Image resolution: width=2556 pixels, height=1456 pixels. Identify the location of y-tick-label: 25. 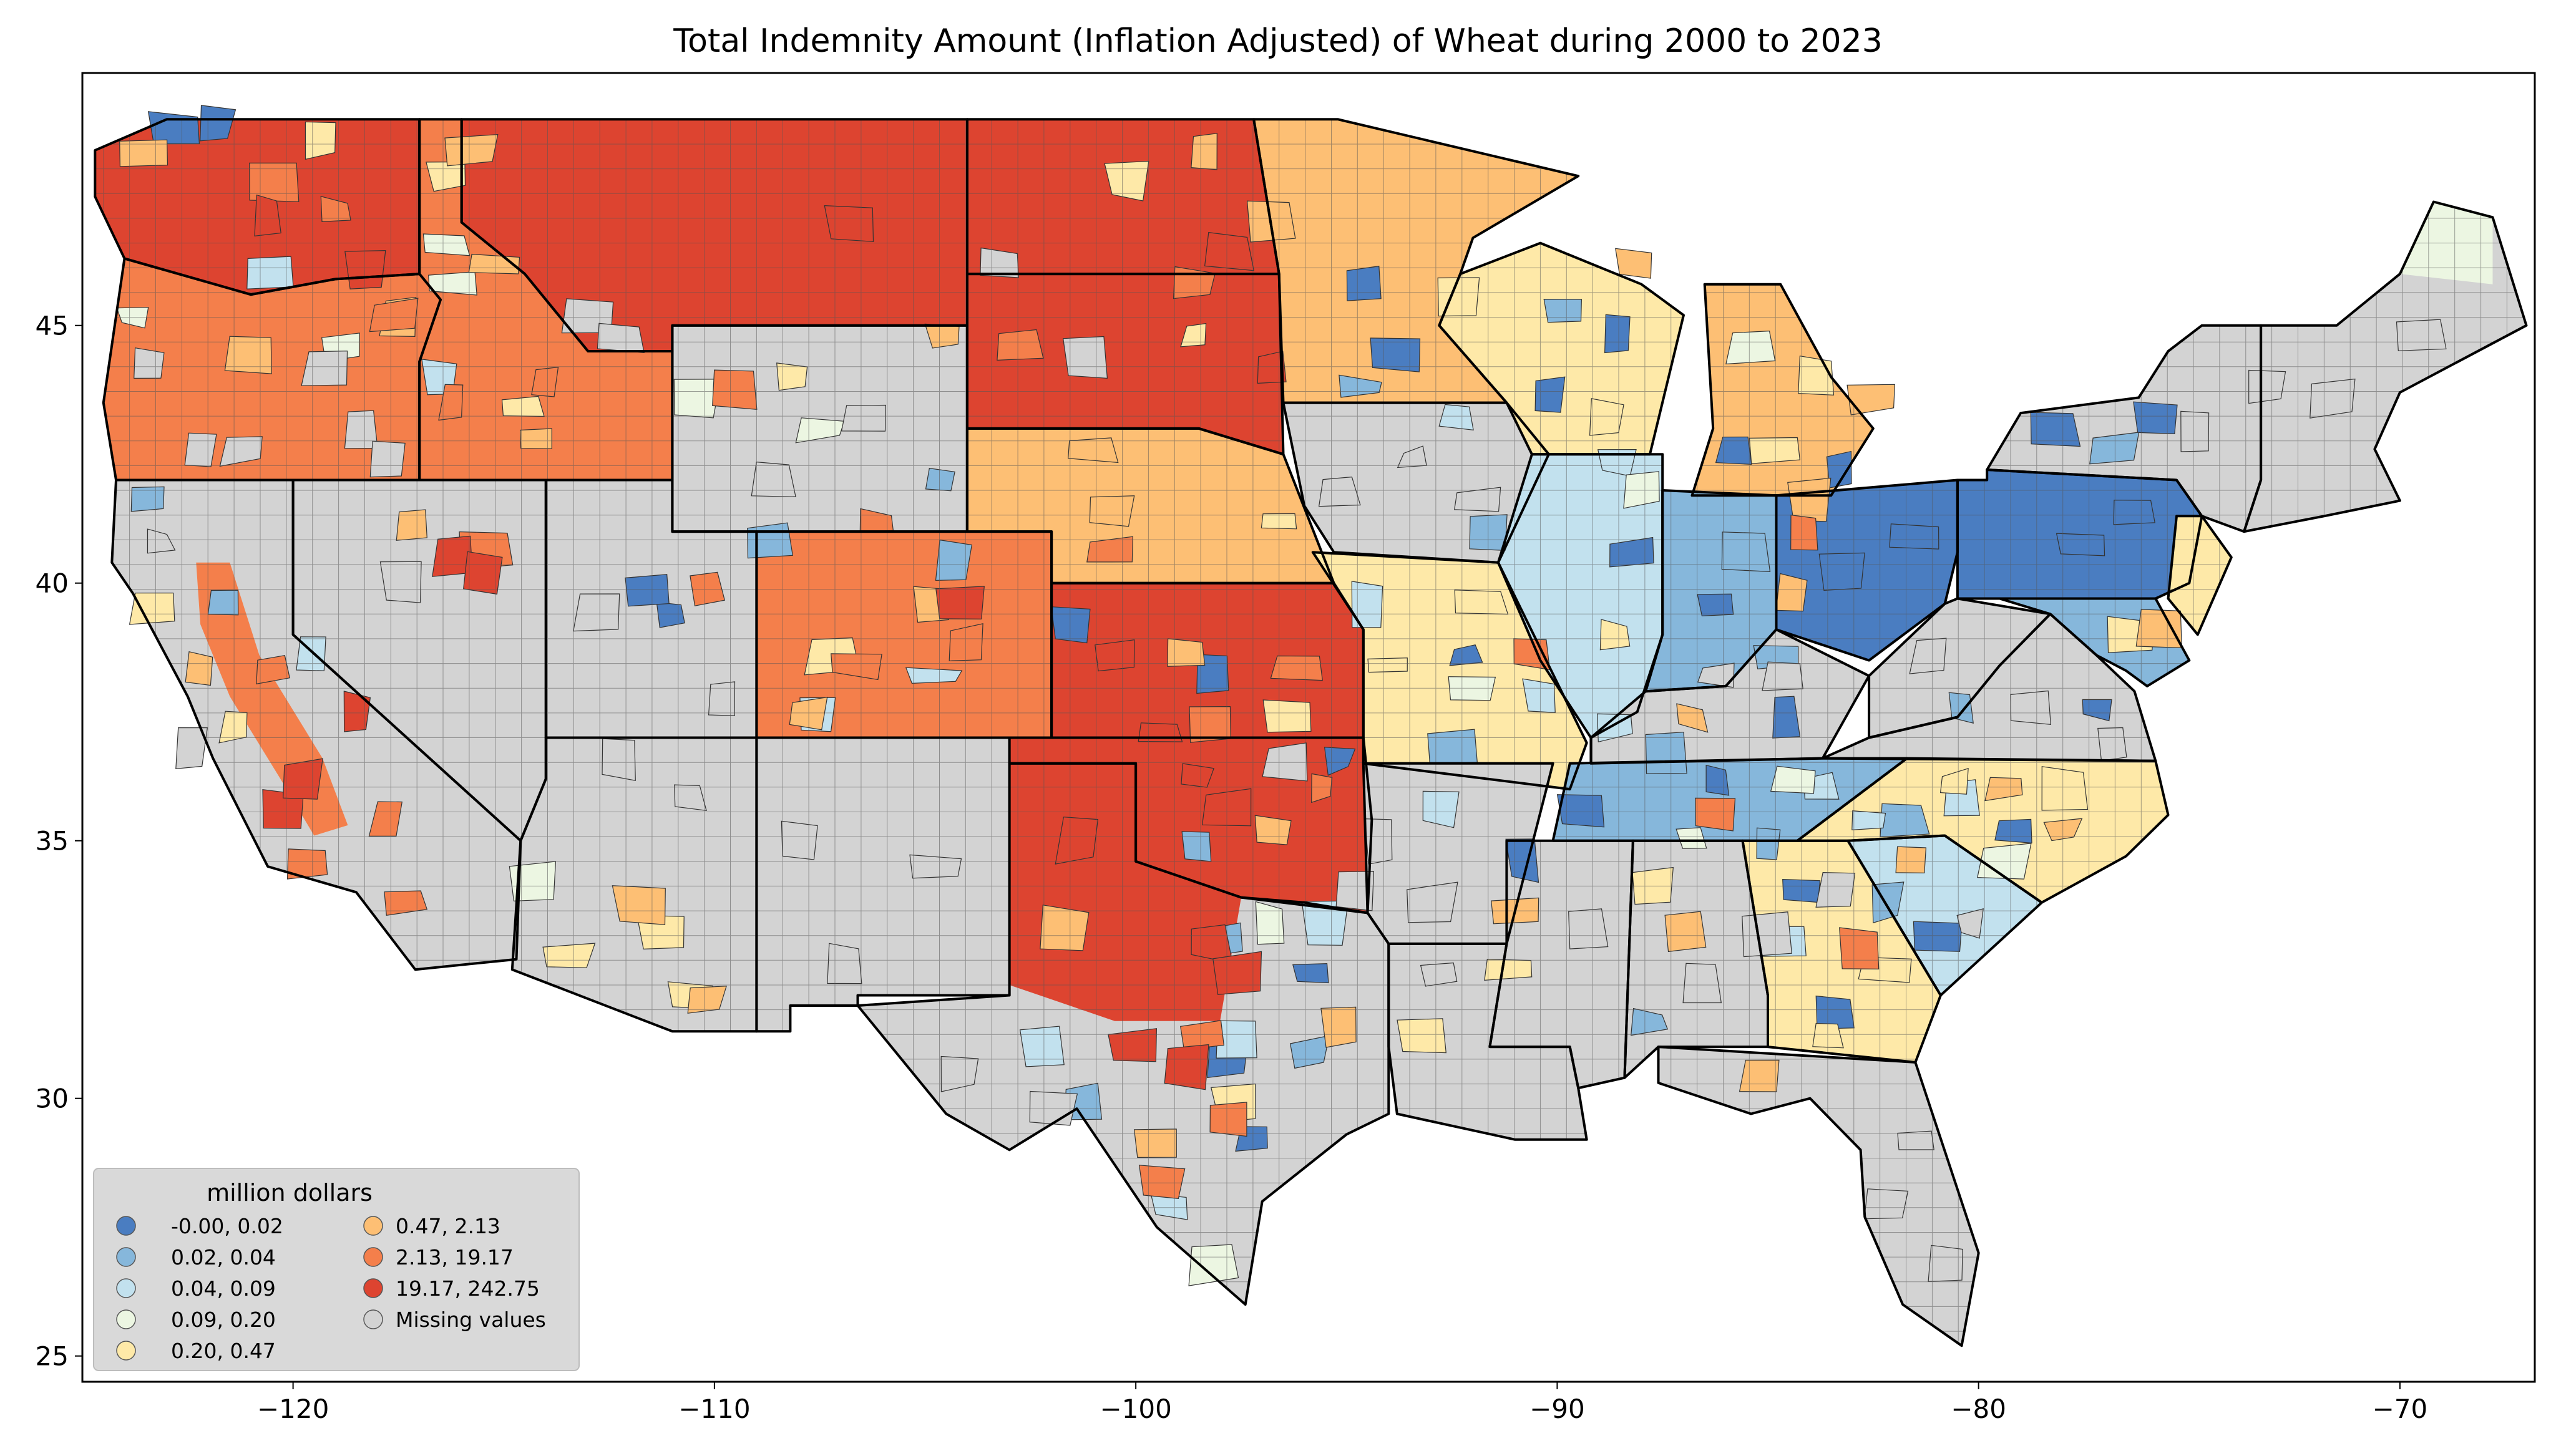
(53, 1356).